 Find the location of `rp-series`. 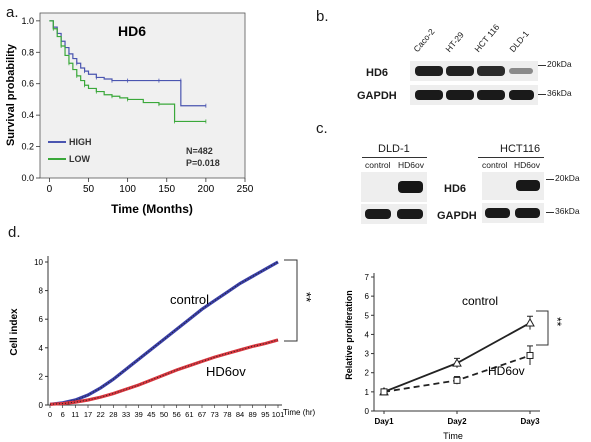

rp-series is located at coordinates (457, 355).